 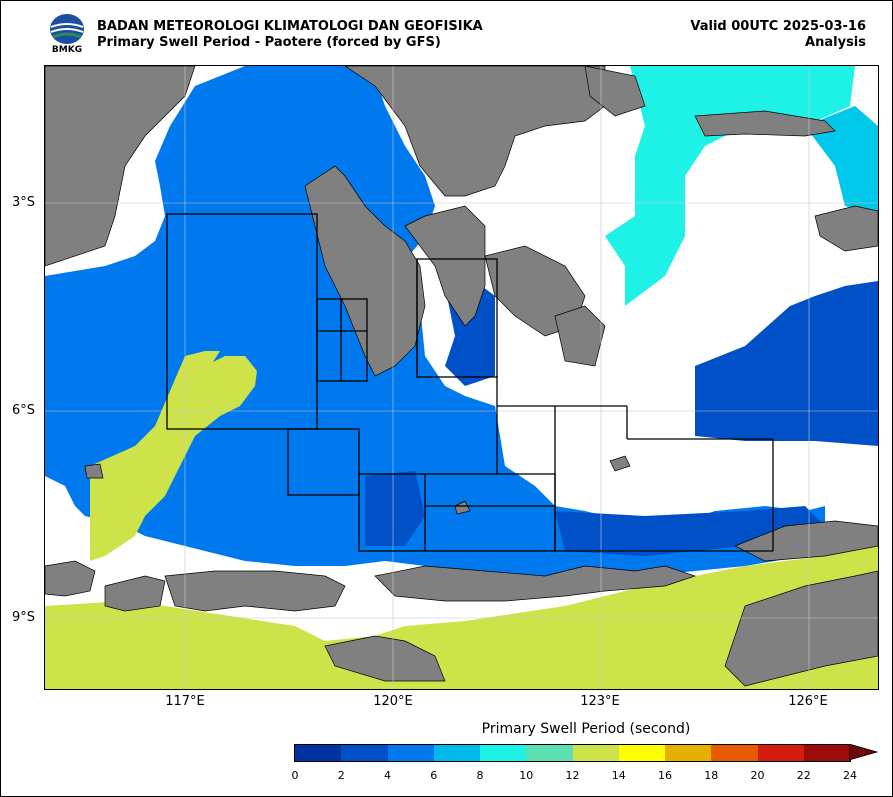 What do you see at coordinates (120, 166) in the screenshot?
I see `kalimantan-land` at bounding box center [120, 166].